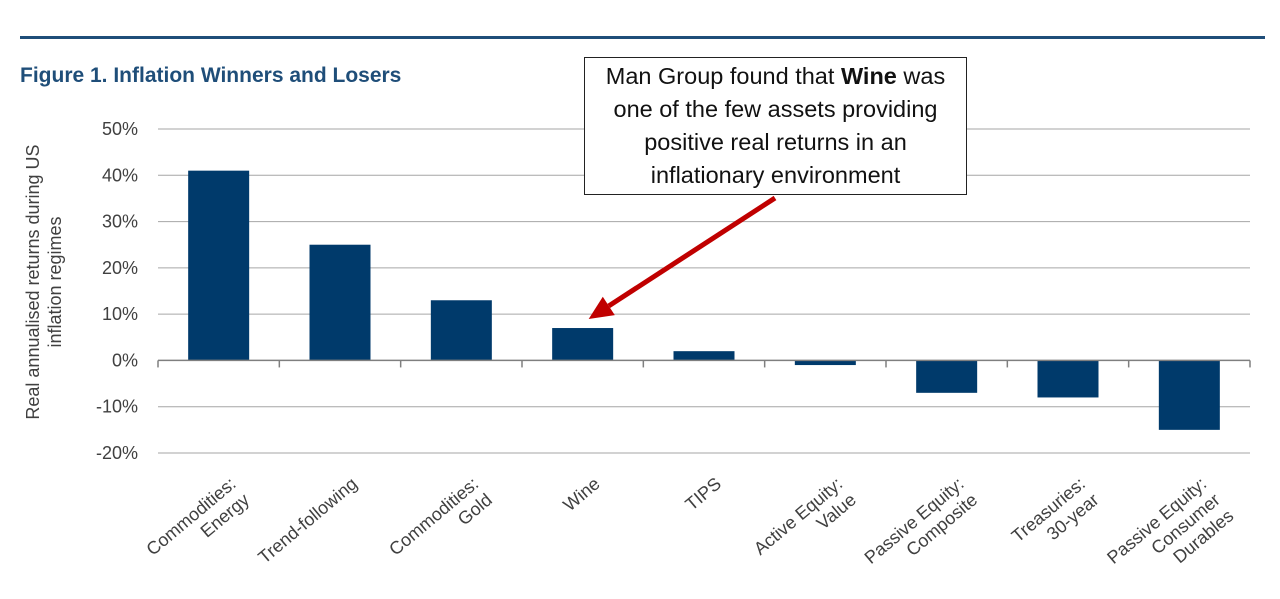  What do you see at coordinates (1055, 517) in the screenshot?
I see `x-tick-label: Treasuries:30-year` at bounding box center [1055, 517].